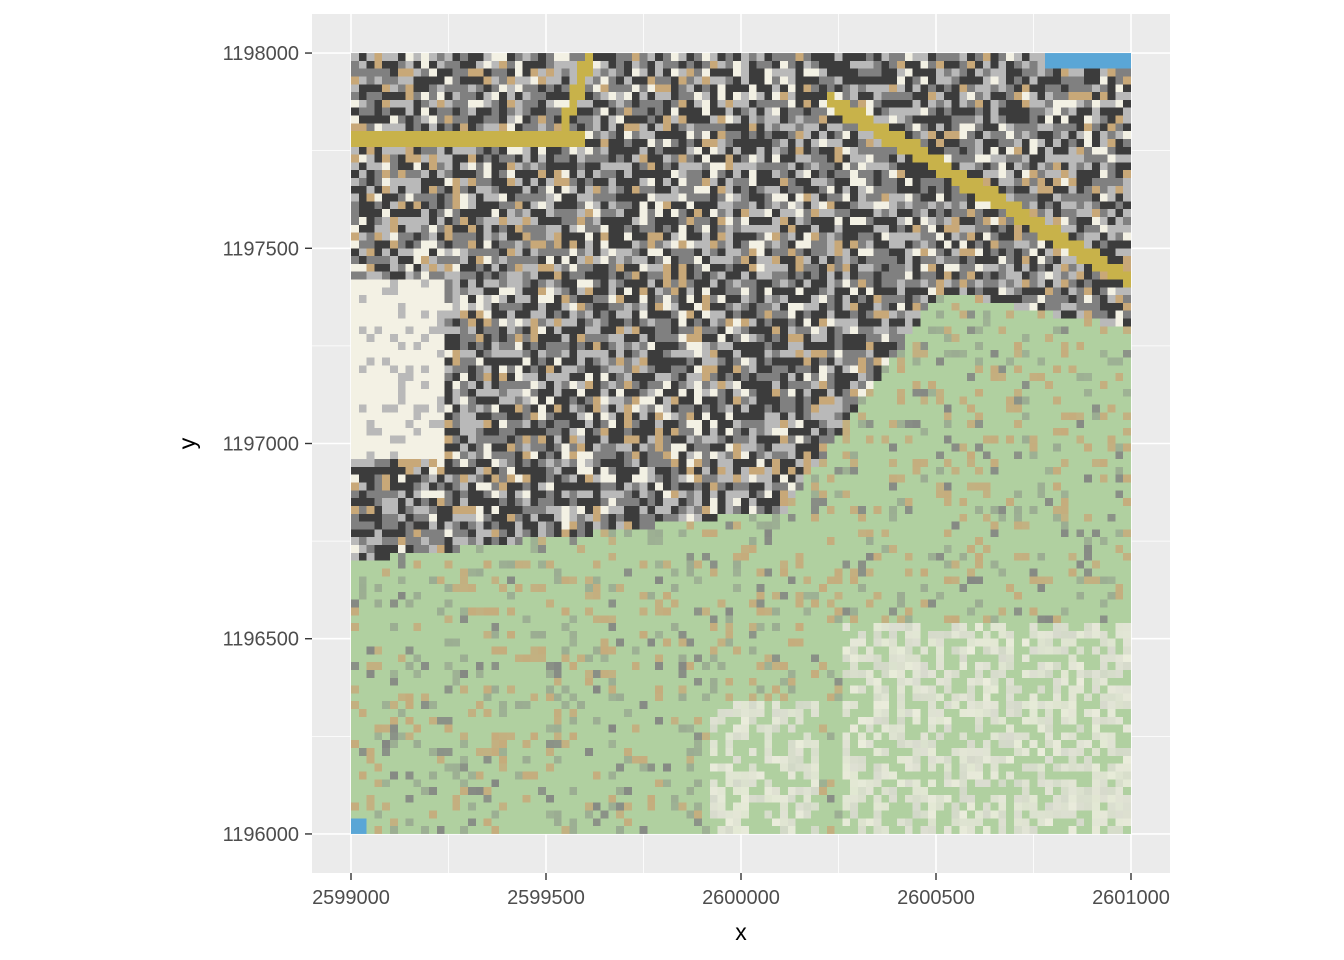  Describe the element at coordinates (1131, 898) in the screenshot. I see `x-tick-label: 2601000` at that location.